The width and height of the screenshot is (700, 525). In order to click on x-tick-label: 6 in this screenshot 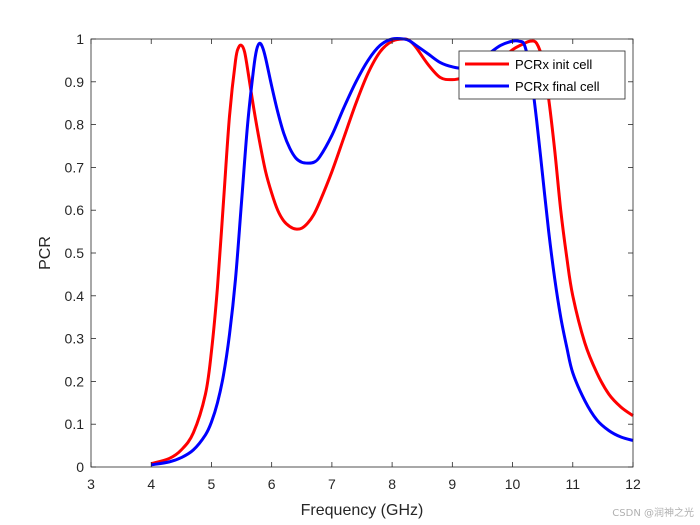, I will do `click(272, 484)`.